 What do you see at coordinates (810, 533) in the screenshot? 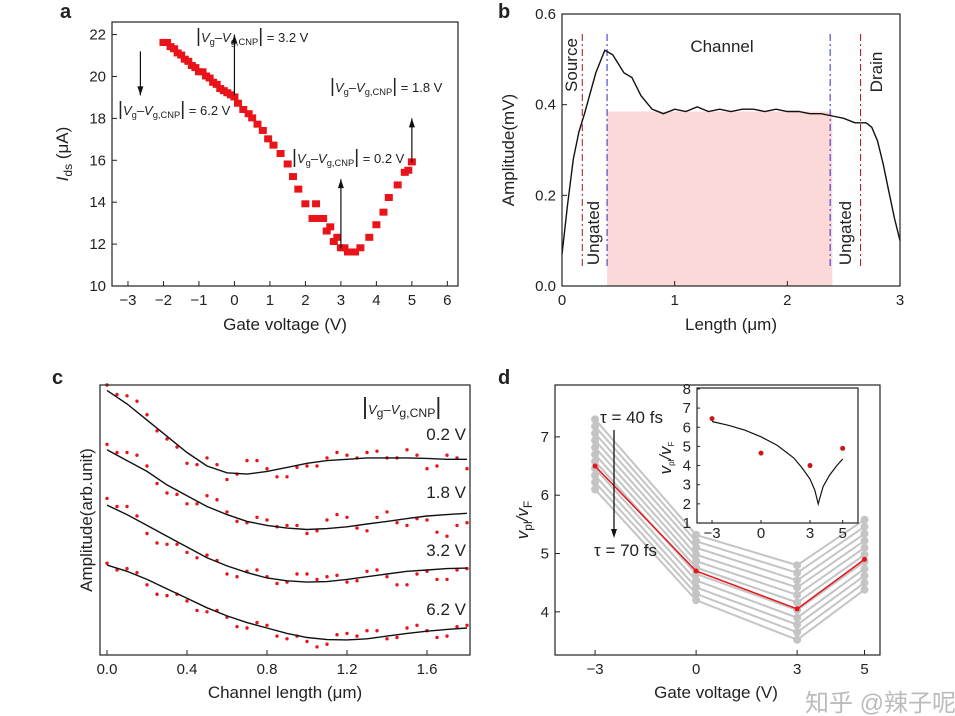
I see `panel-d-inset-x-tick-label: 3` at bounding box center [810, 533].